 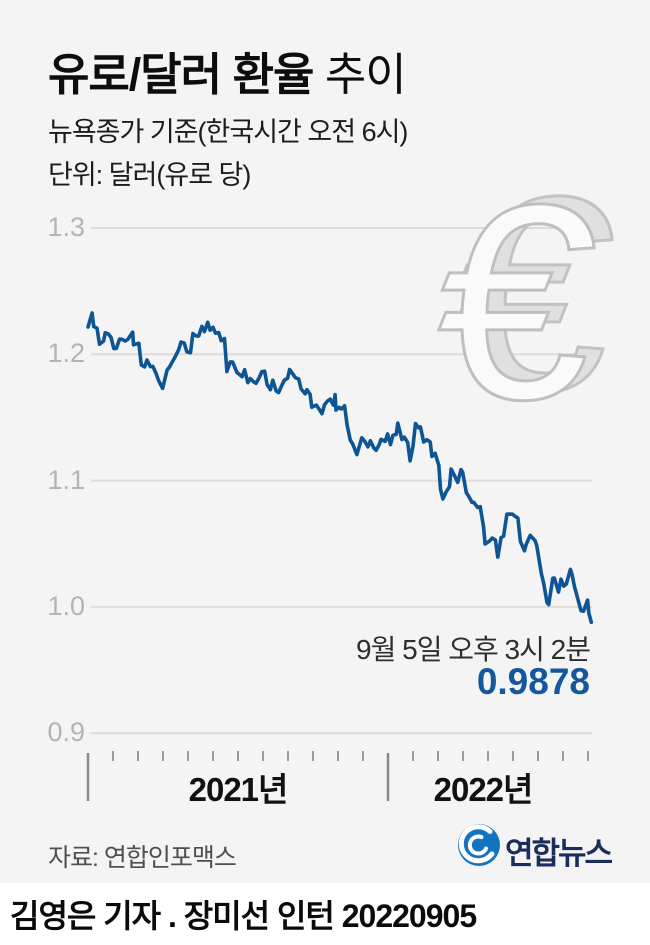 What do you see at coordinates (66, 227) in the screenshot?
I see `y-axis-tick-label: 1.3` at bounding box center [66, 227].